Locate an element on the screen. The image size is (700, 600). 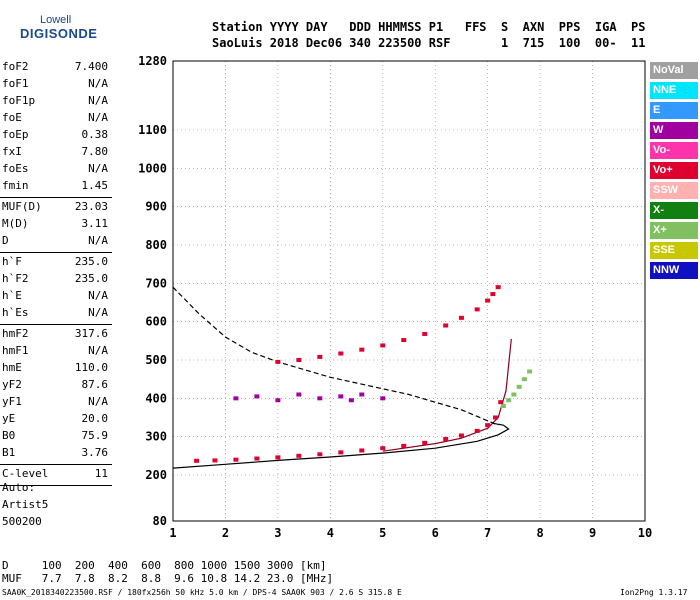
param-row: B0 75.9 is located at coordinates (55, 437).